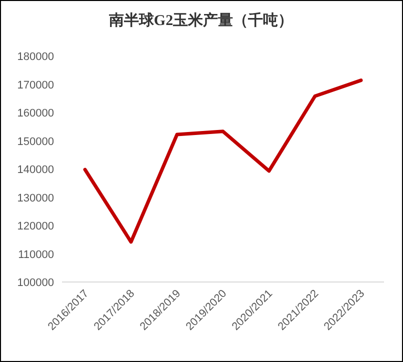 Image resolution: width=403 pixels, height=362 pixels. I want to click on y-tick-label: 160000, so click(35, 114).